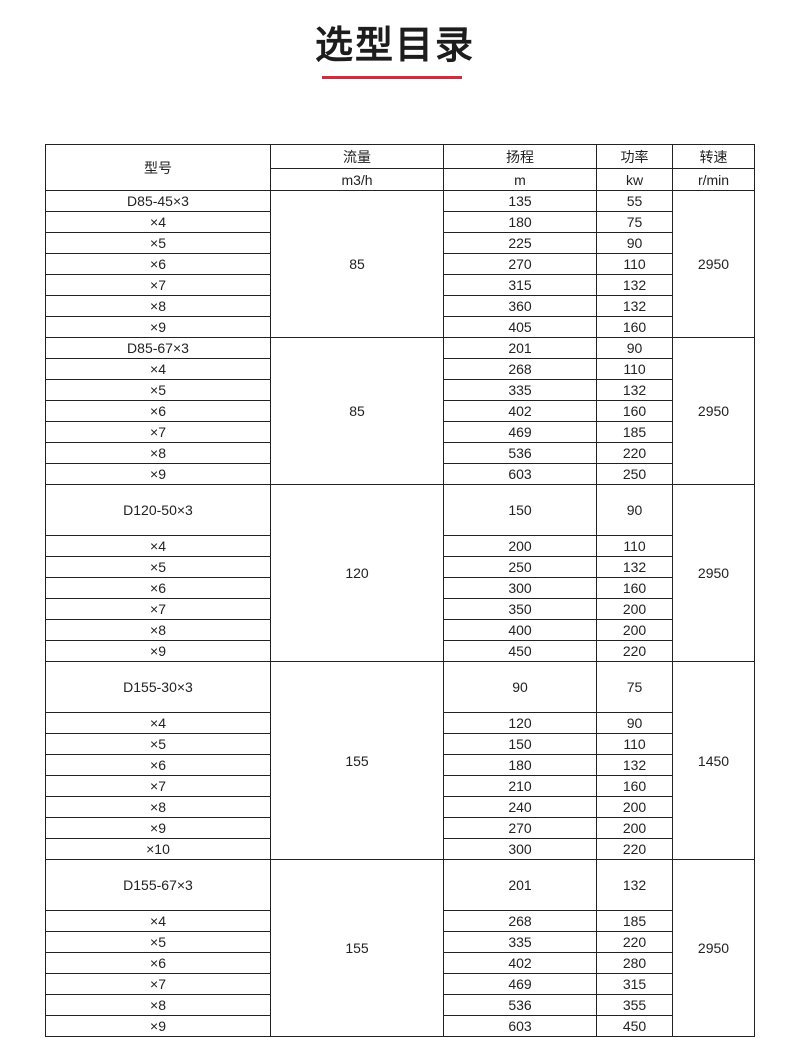 The height and width of the screenshot is (1061, 790). What do you see at coordinates (713, 179) in the screenshot?
I see `unit-speed: r/min` at bounding box center [713, 179].